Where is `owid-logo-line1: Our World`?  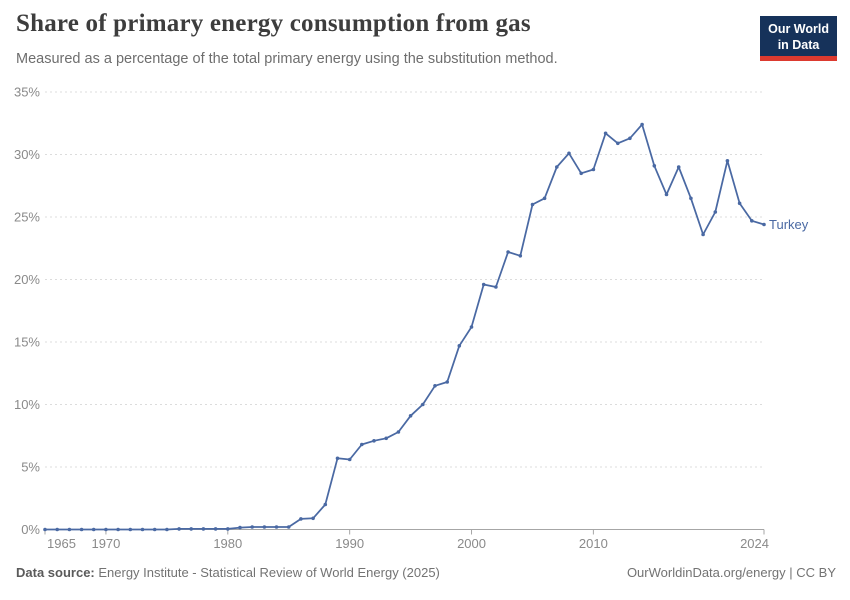 owid-logo-line1: Our World is located at coordinates (798, 29).